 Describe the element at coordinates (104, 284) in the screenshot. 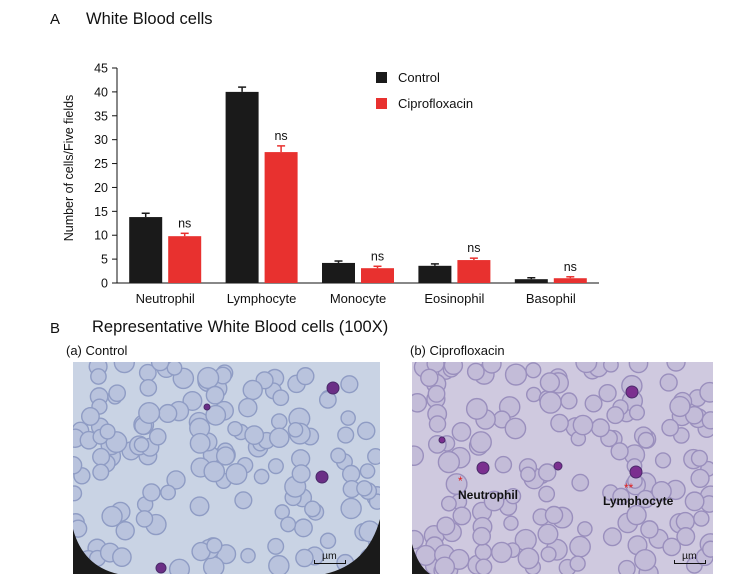

I see `y-tick-label: 0` at that location.